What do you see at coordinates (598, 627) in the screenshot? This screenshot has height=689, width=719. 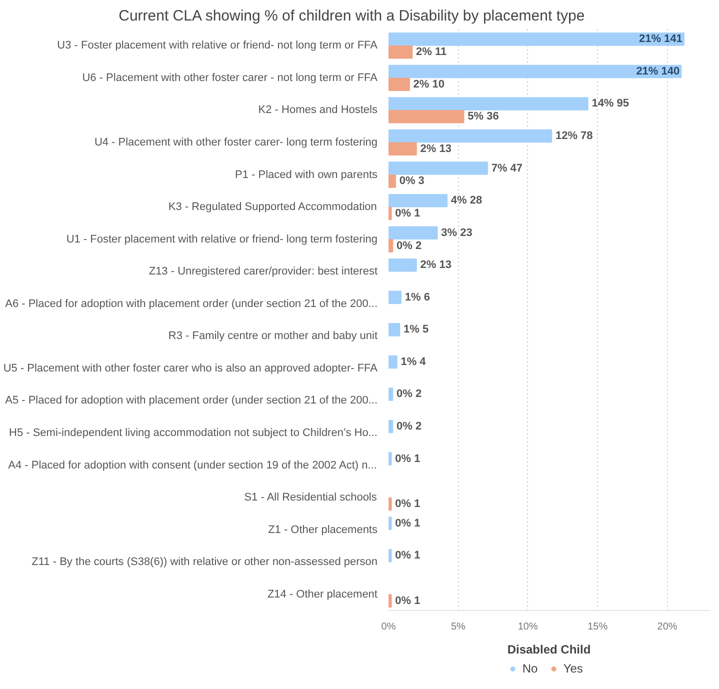 I see `x-tick-label: 15%` at bounding box center [598, 627].